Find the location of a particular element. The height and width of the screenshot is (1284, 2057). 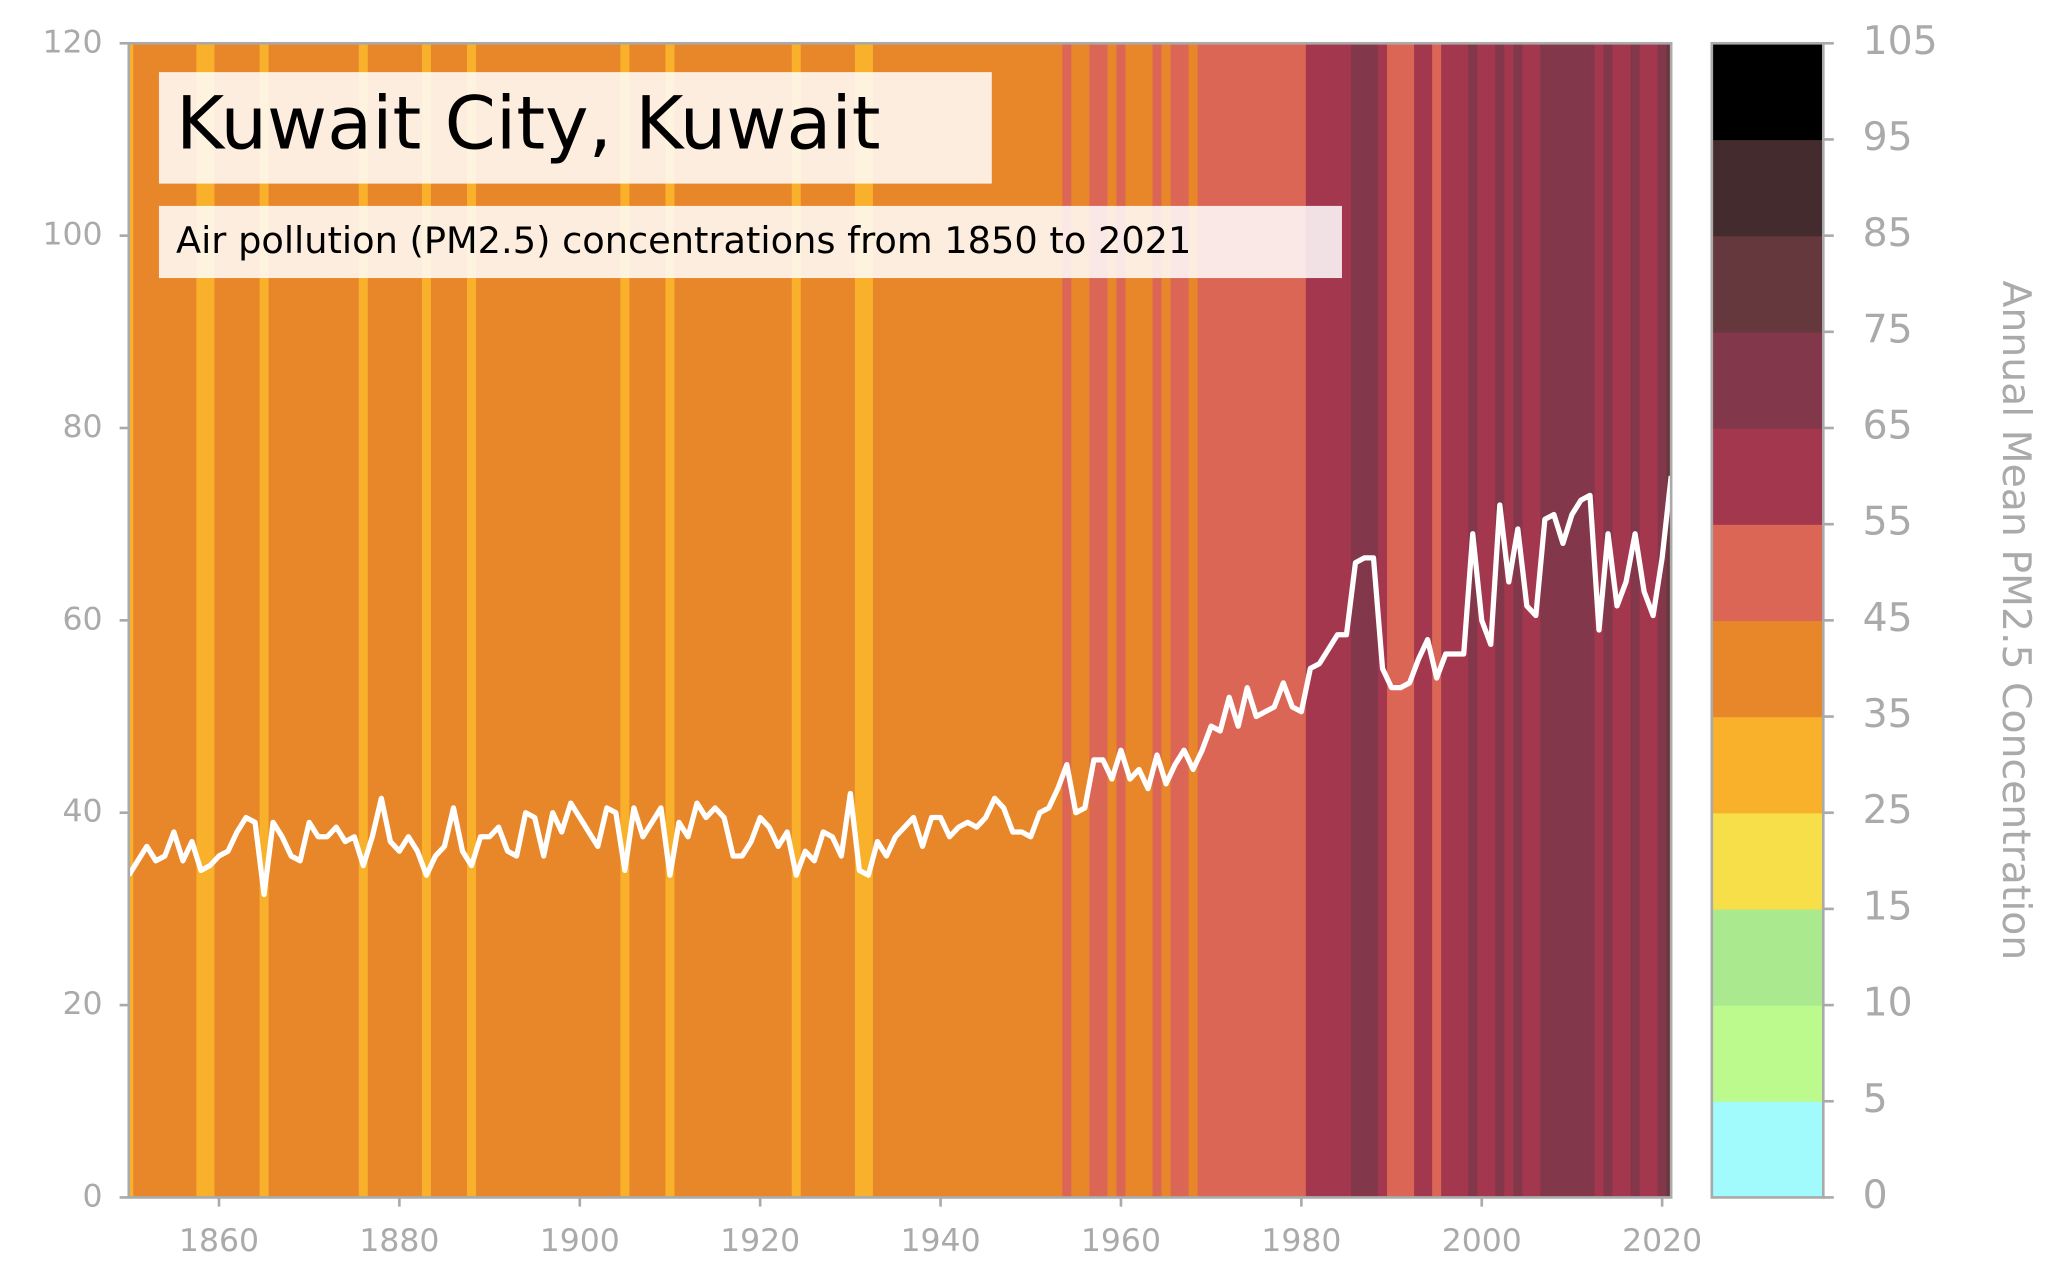

y-tick-label: 100 is located at coordinates (72, 235).